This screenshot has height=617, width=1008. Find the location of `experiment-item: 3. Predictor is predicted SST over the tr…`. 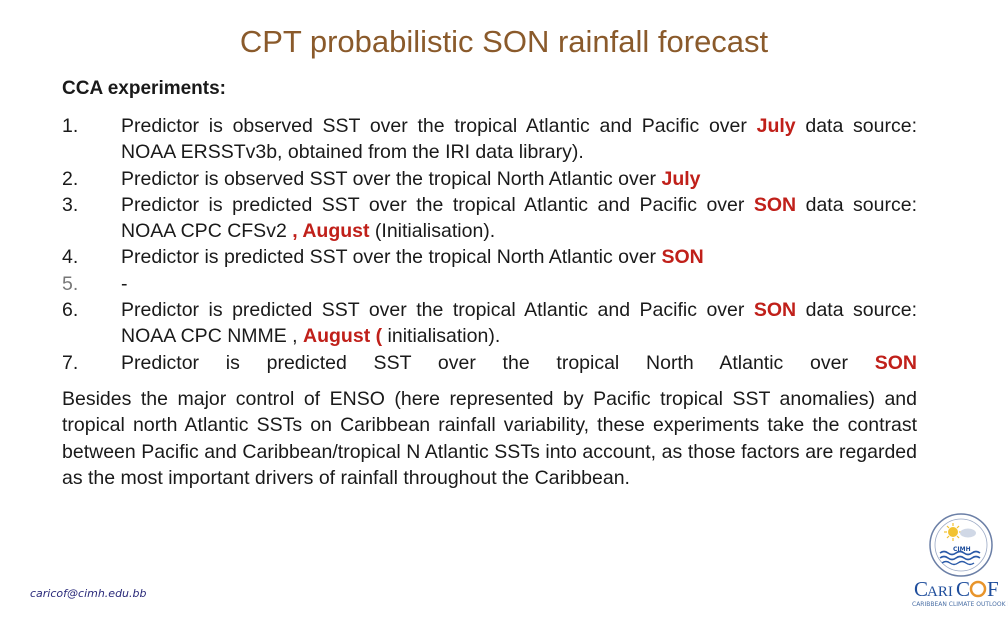

experiment-item: 3. Predictor is predicted SST over the tr… is located at coordinates (489, 218).